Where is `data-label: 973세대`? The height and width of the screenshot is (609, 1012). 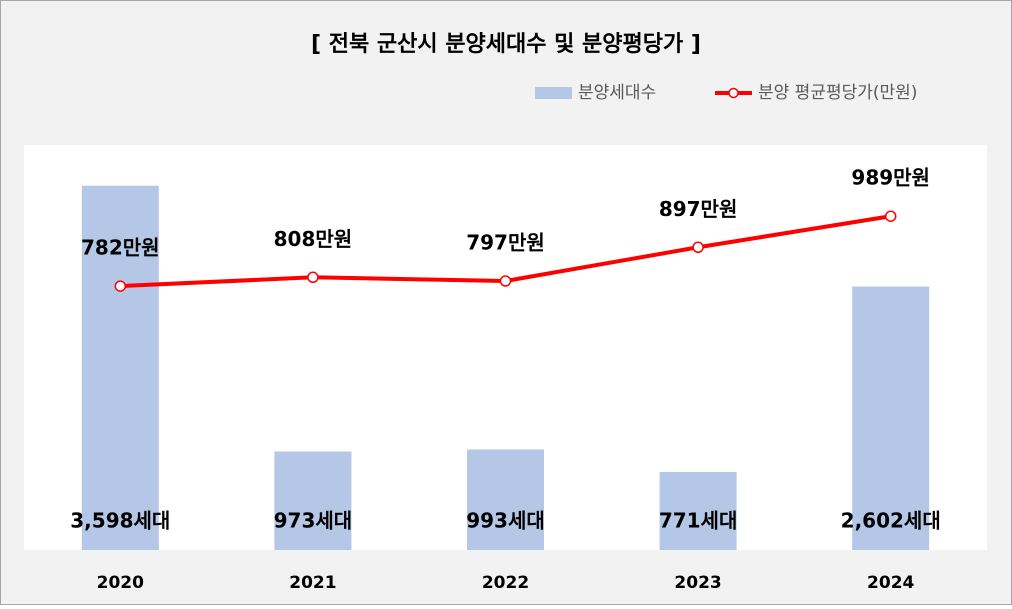
data-label: 973세대 is located at coordinates (313, 521).